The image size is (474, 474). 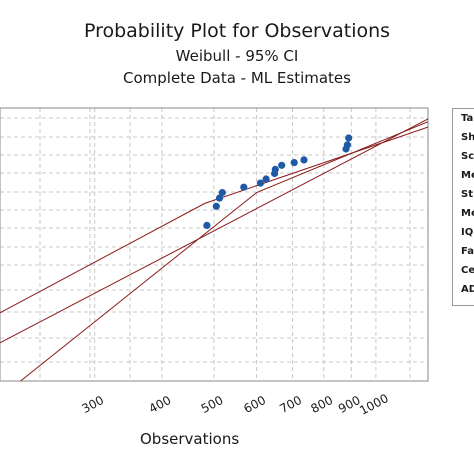 I want to click on legend-row-8: Ce, so click(x=467, y=270).